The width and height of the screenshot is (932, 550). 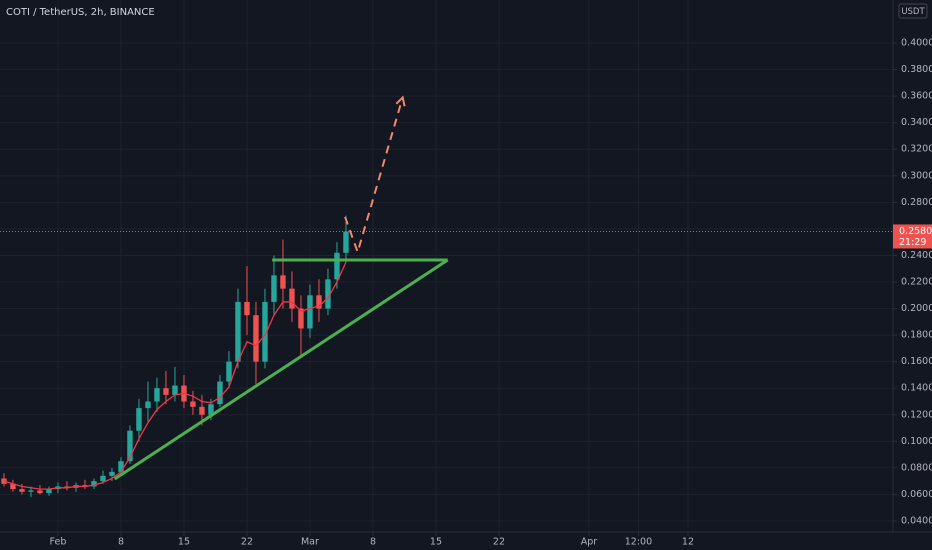 What do you see at coordinates (916, 43) in the screenshot?
I see `y-tick-label: 0.40000` at bounding box center [916, 43].